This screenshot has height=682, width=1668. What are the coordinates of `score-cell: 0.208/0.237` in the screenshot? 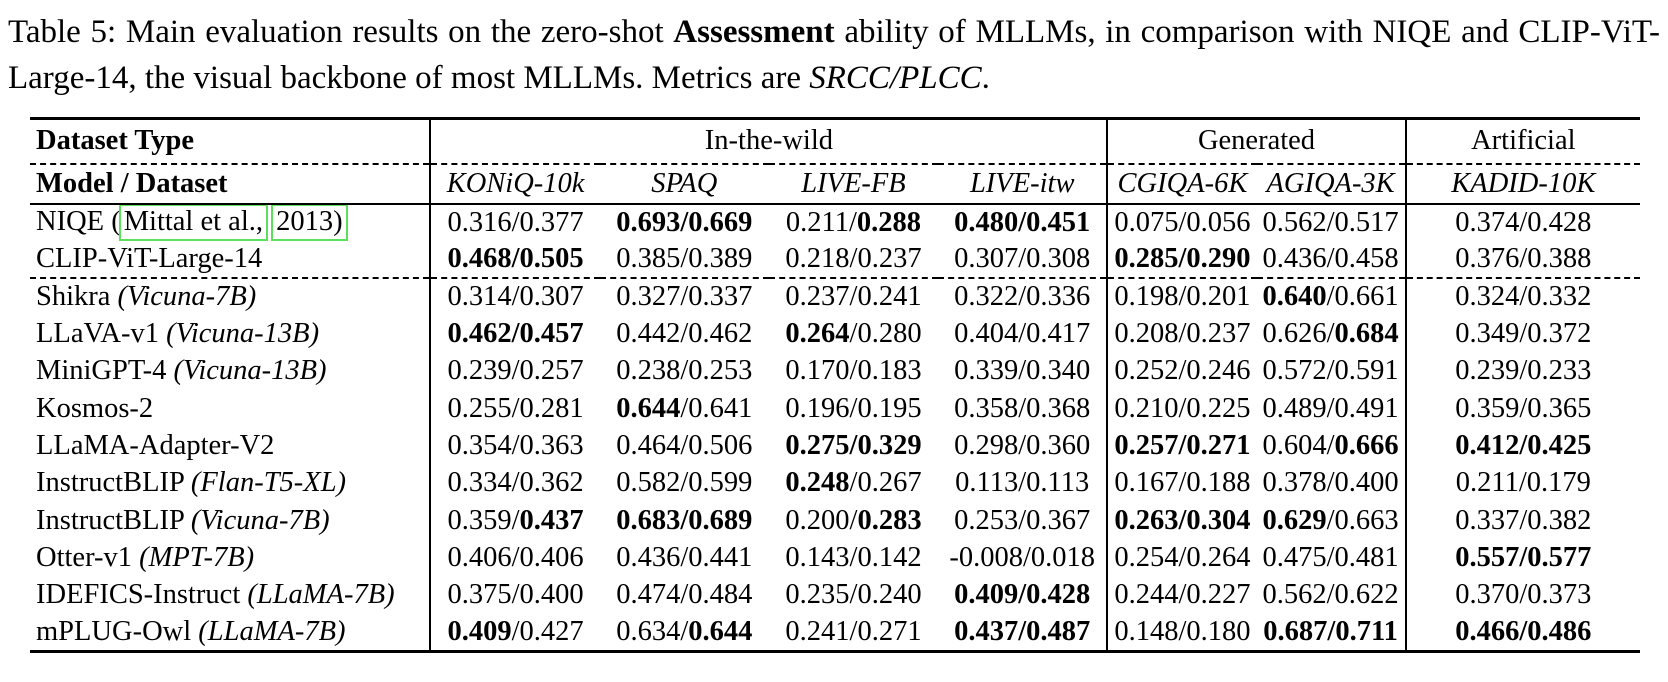 It's located at (1181, 333).